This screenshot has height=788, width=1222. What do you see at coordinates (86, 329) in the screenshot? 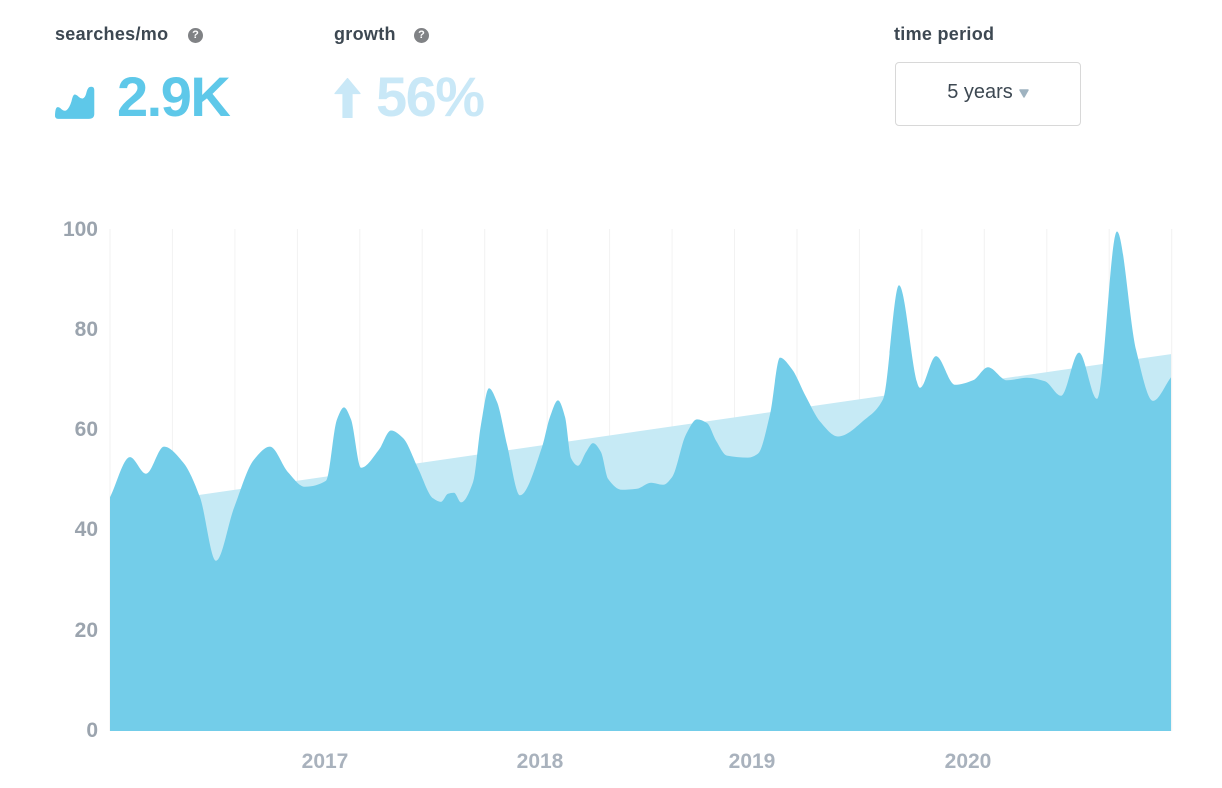
I see `svg-text: 80` at bounding box center [86, 329].